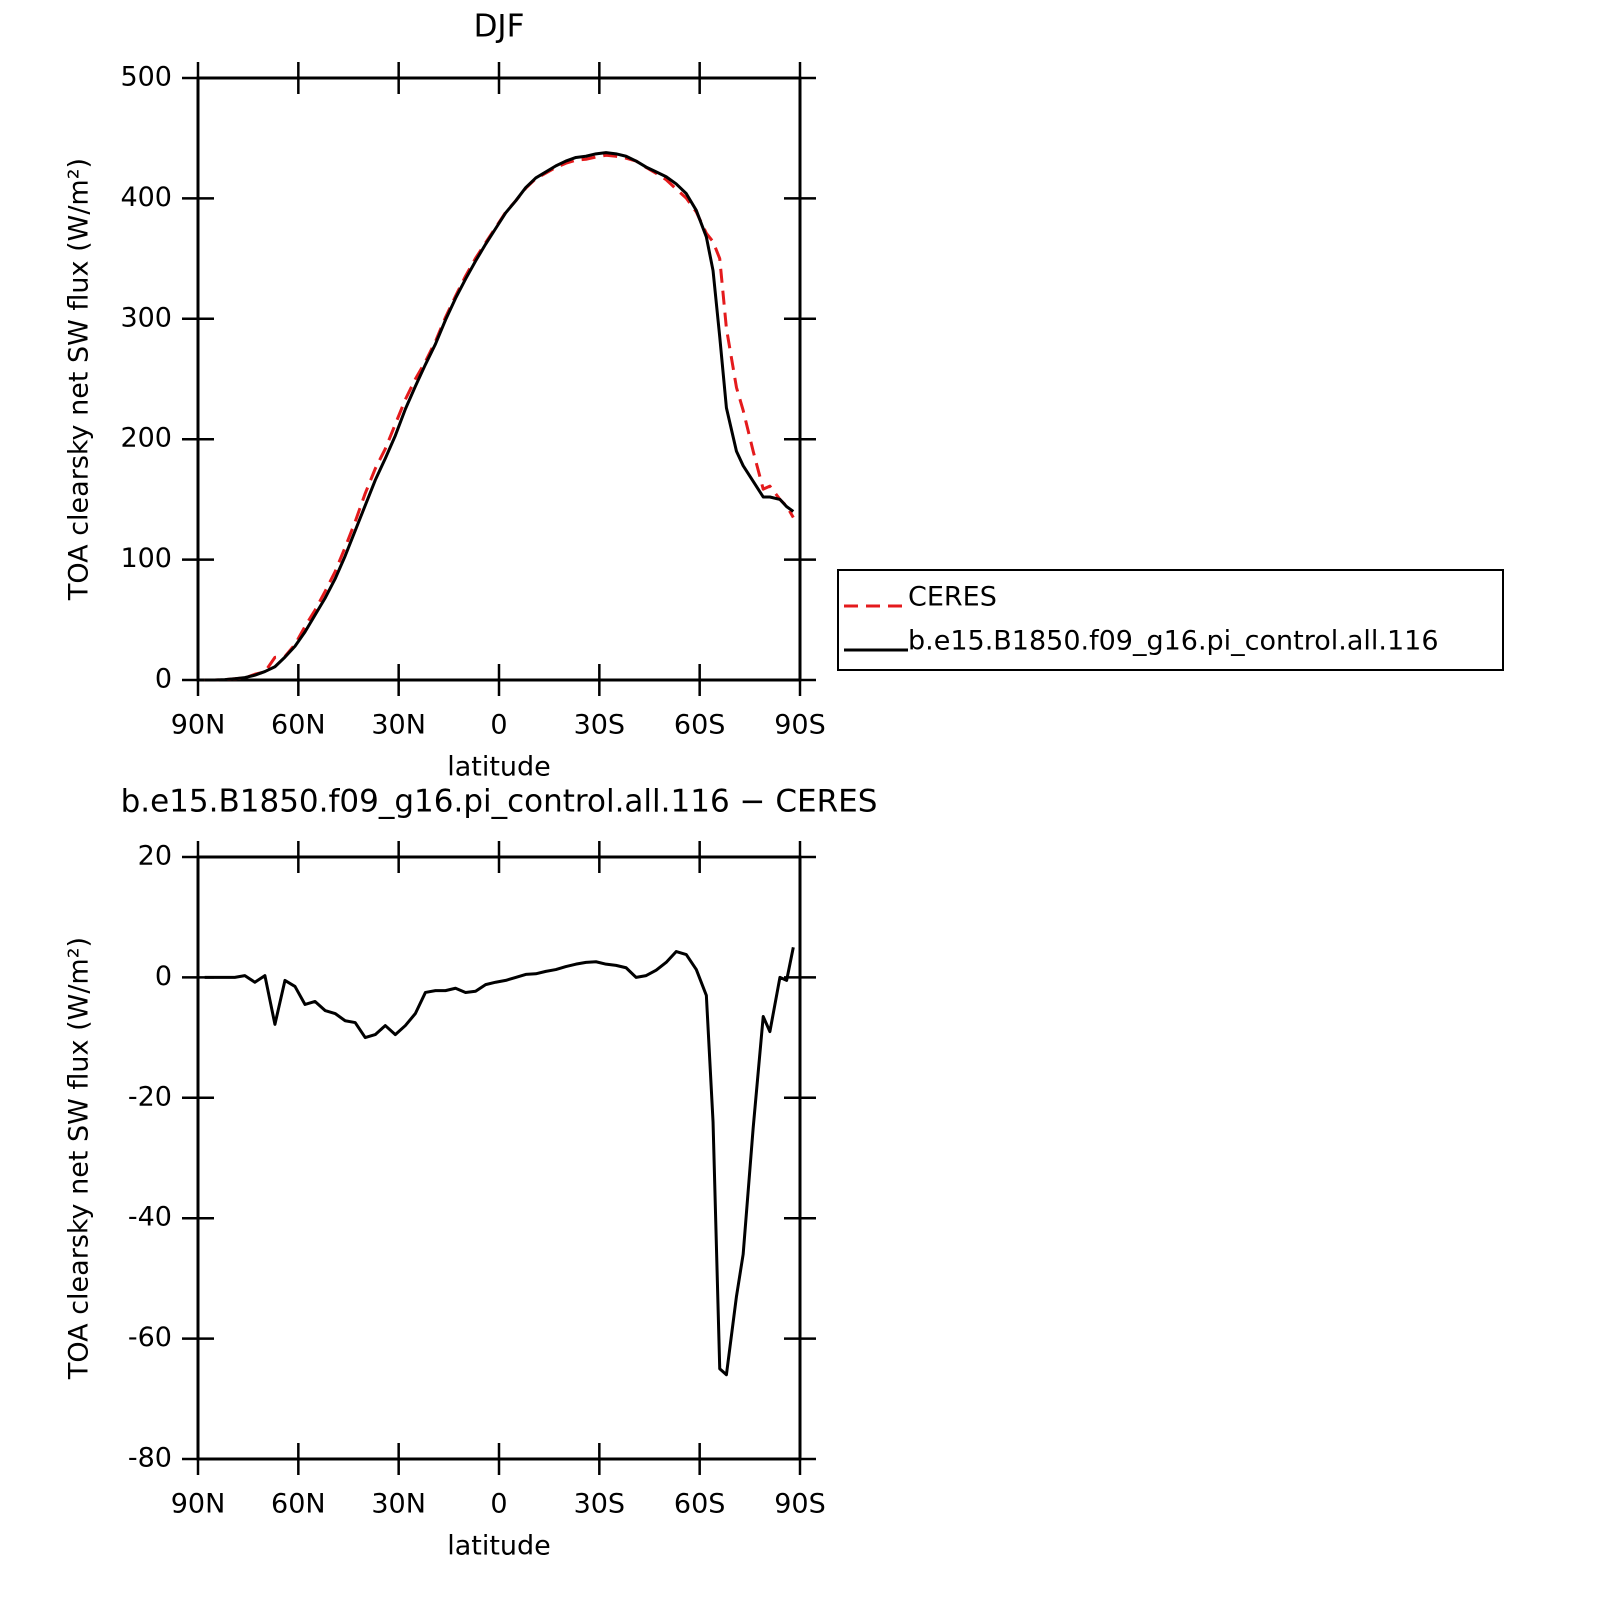  What do you see at coordinates (150, 1337) in the screenshot?
I see `y-tick-label: -60` at bounding box center [150, 1337].